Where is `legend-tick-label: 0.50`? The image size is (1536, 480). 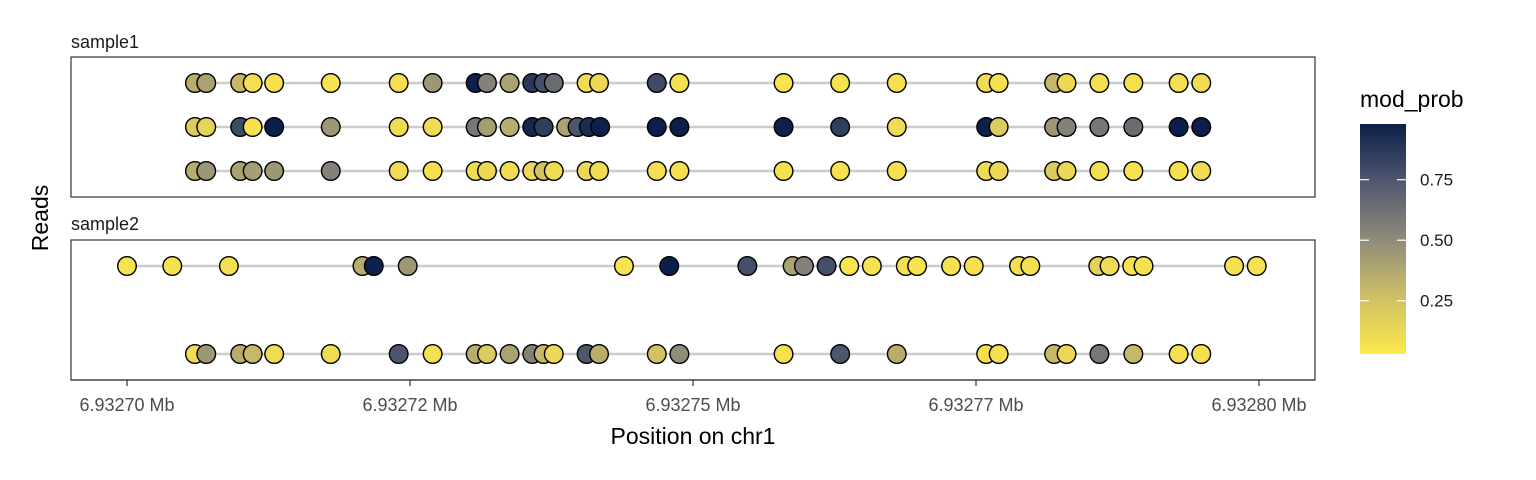
legend-tick-label: 0.50 is located at coordinates (1436, 240).